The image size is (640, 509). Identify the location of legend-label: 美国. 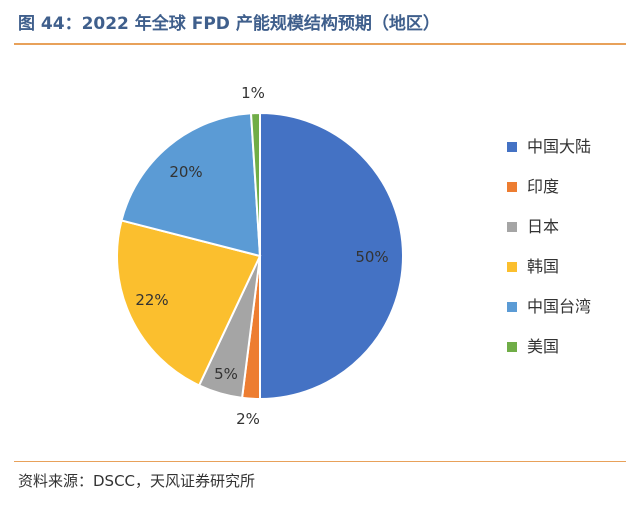
(543, 346).